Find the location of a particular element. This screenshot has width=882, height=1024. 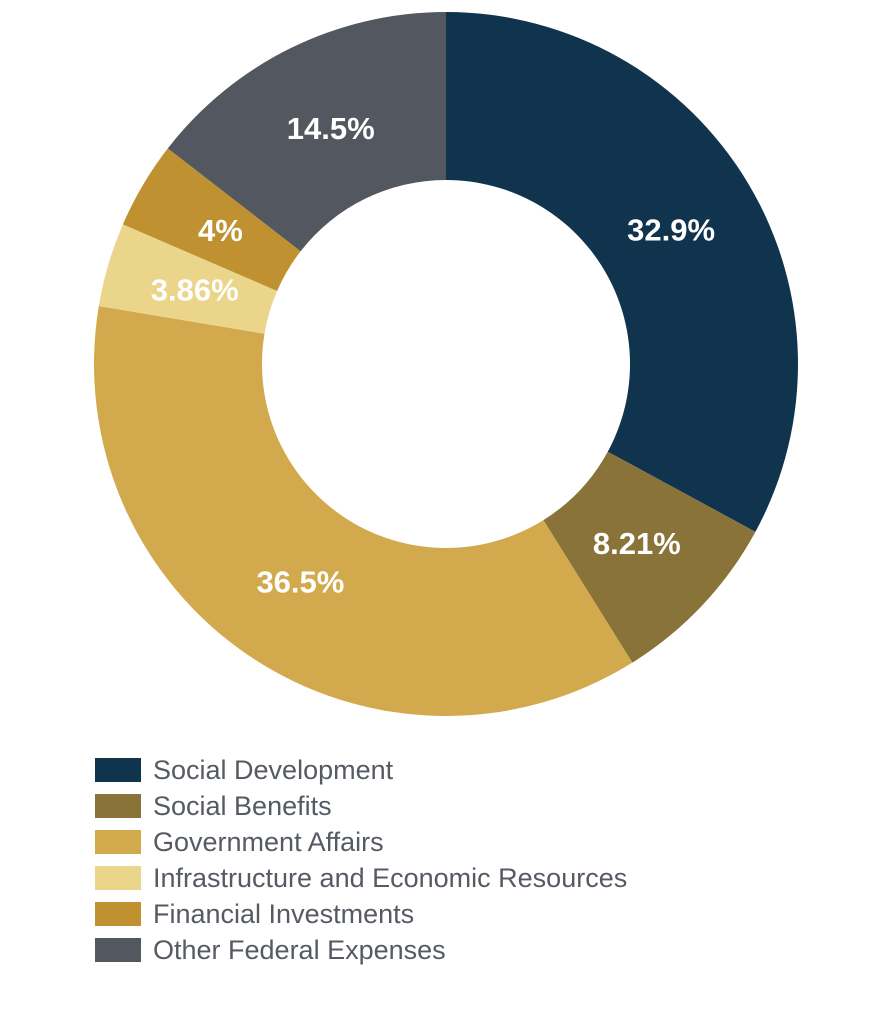

legend-item-financial-investments: Financial Investments is located at coordinates (361, 914).